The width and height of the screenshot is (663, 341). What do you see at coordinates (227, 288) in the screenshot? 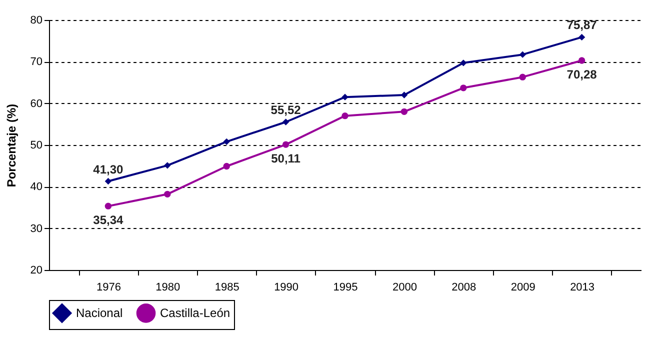
I see `x-tick-label: 1985` at bounding box center [227, 288].